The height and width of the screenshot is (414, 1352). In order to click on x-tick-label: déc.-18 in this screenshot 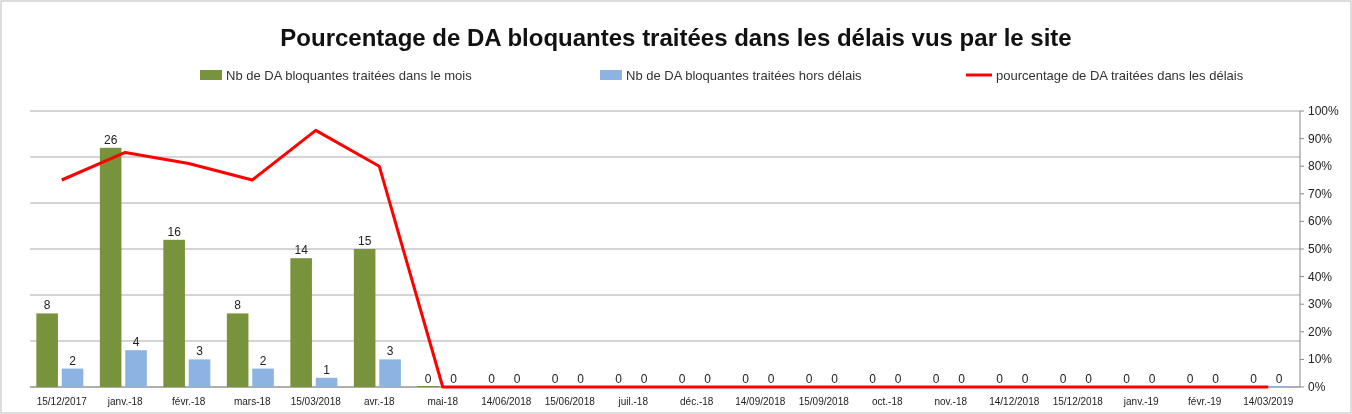, I will do `click(697, 401)`.